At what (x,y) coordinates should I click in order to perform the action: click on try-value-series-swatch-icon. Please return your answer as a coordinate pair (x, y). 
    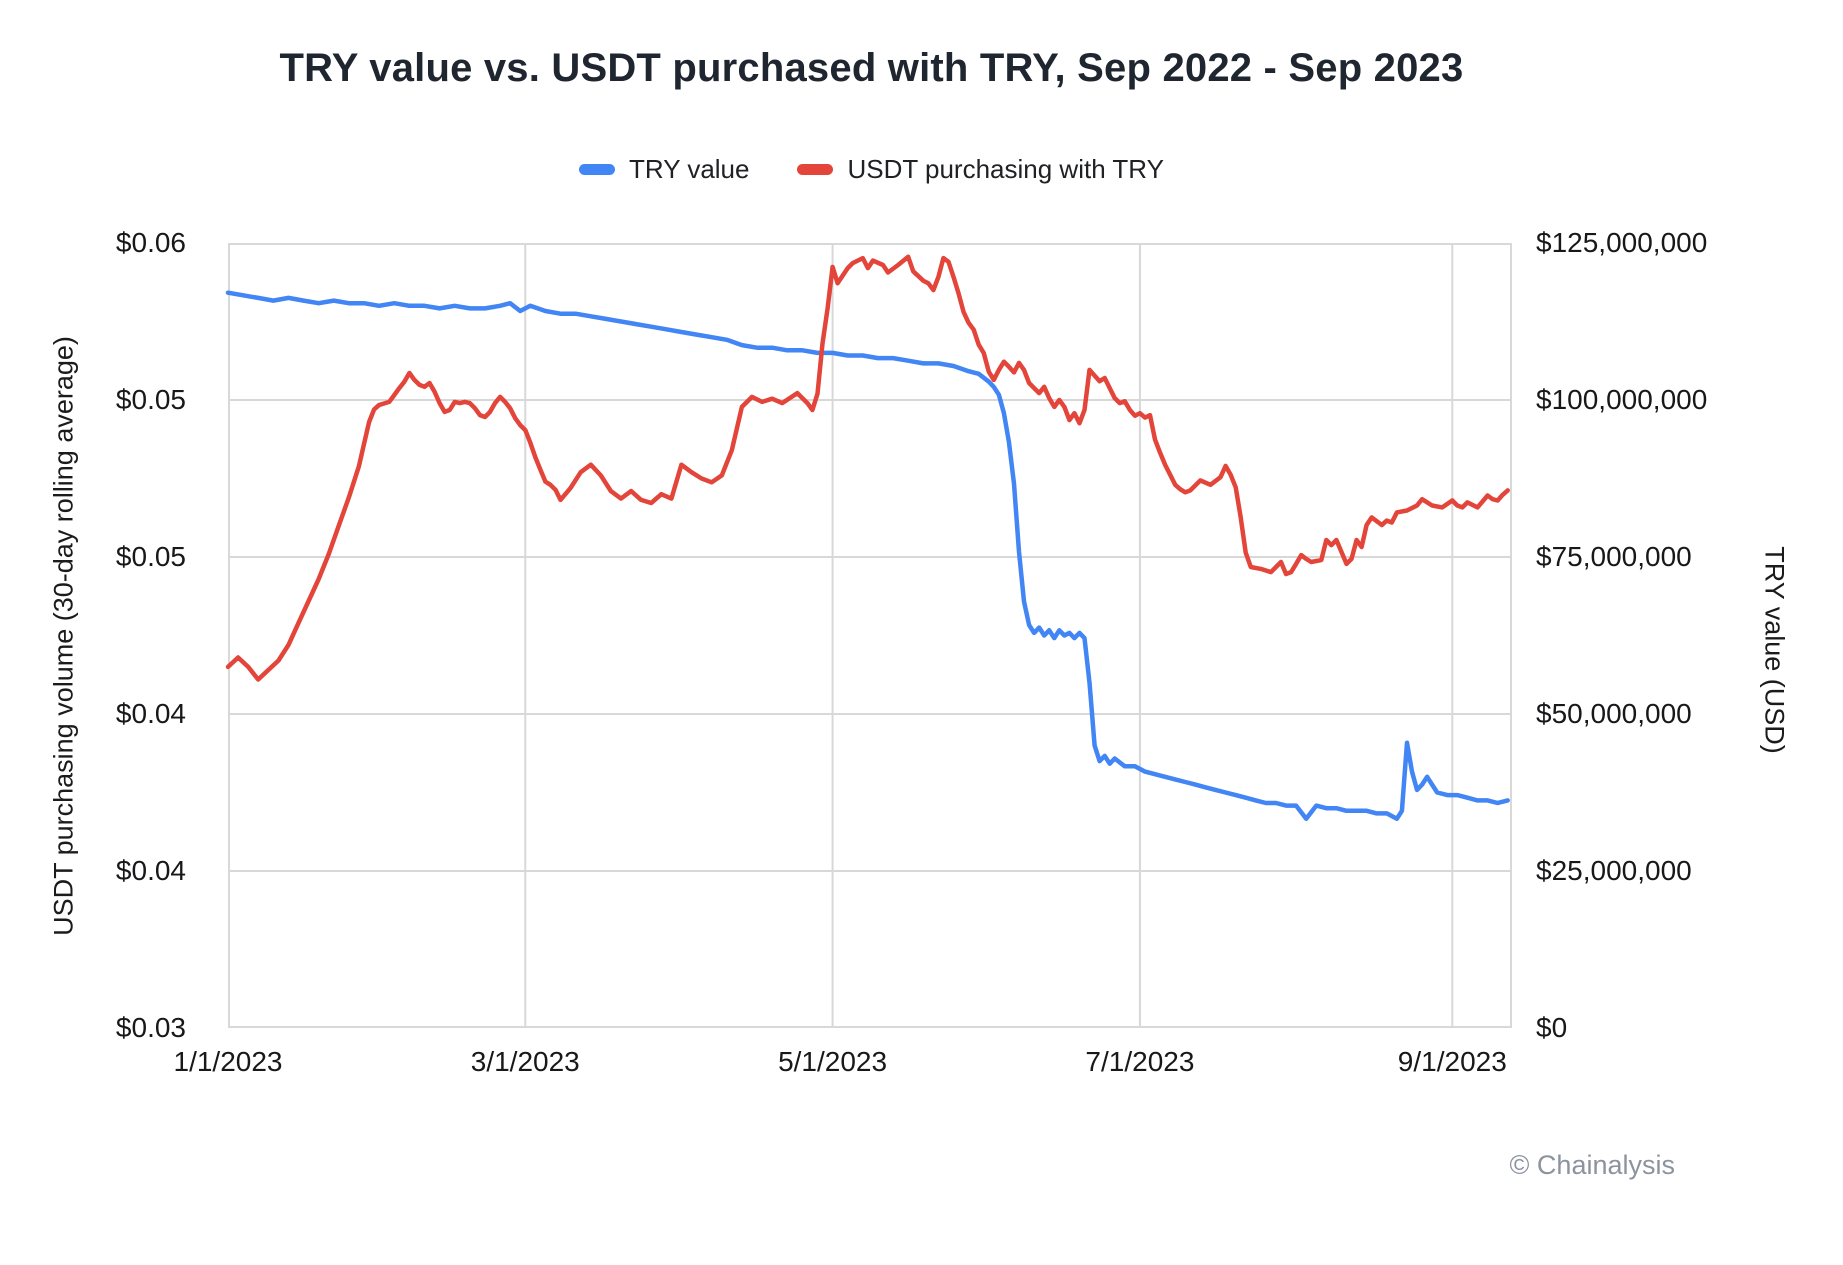
    Looking at the image, I should click on (597, 169).